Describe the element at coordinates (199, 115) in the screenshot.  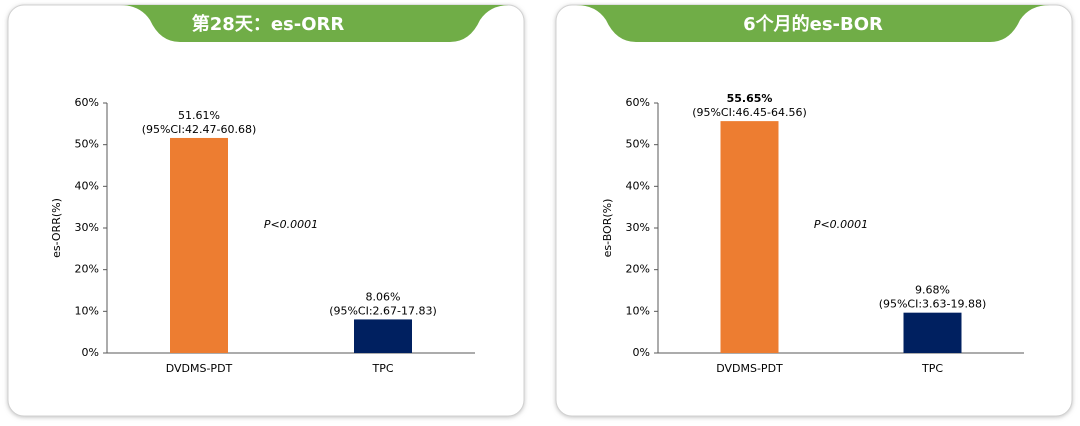
I see `value-label: 51.61%` at that location.